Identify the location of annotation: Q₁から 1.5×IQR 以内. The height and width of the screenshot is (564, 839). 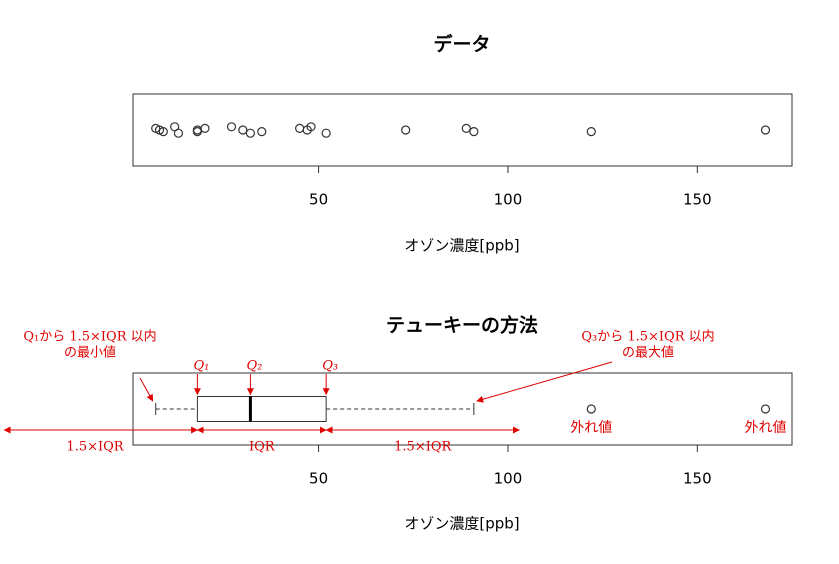
(89, 337).